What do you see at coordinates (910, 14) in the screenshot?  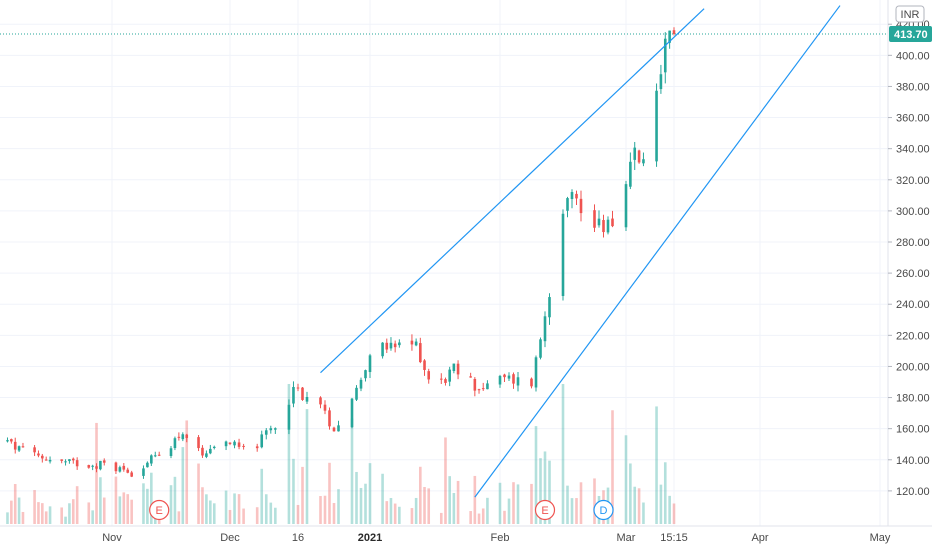 I see `currency-button` at bounding box center [910, 14].